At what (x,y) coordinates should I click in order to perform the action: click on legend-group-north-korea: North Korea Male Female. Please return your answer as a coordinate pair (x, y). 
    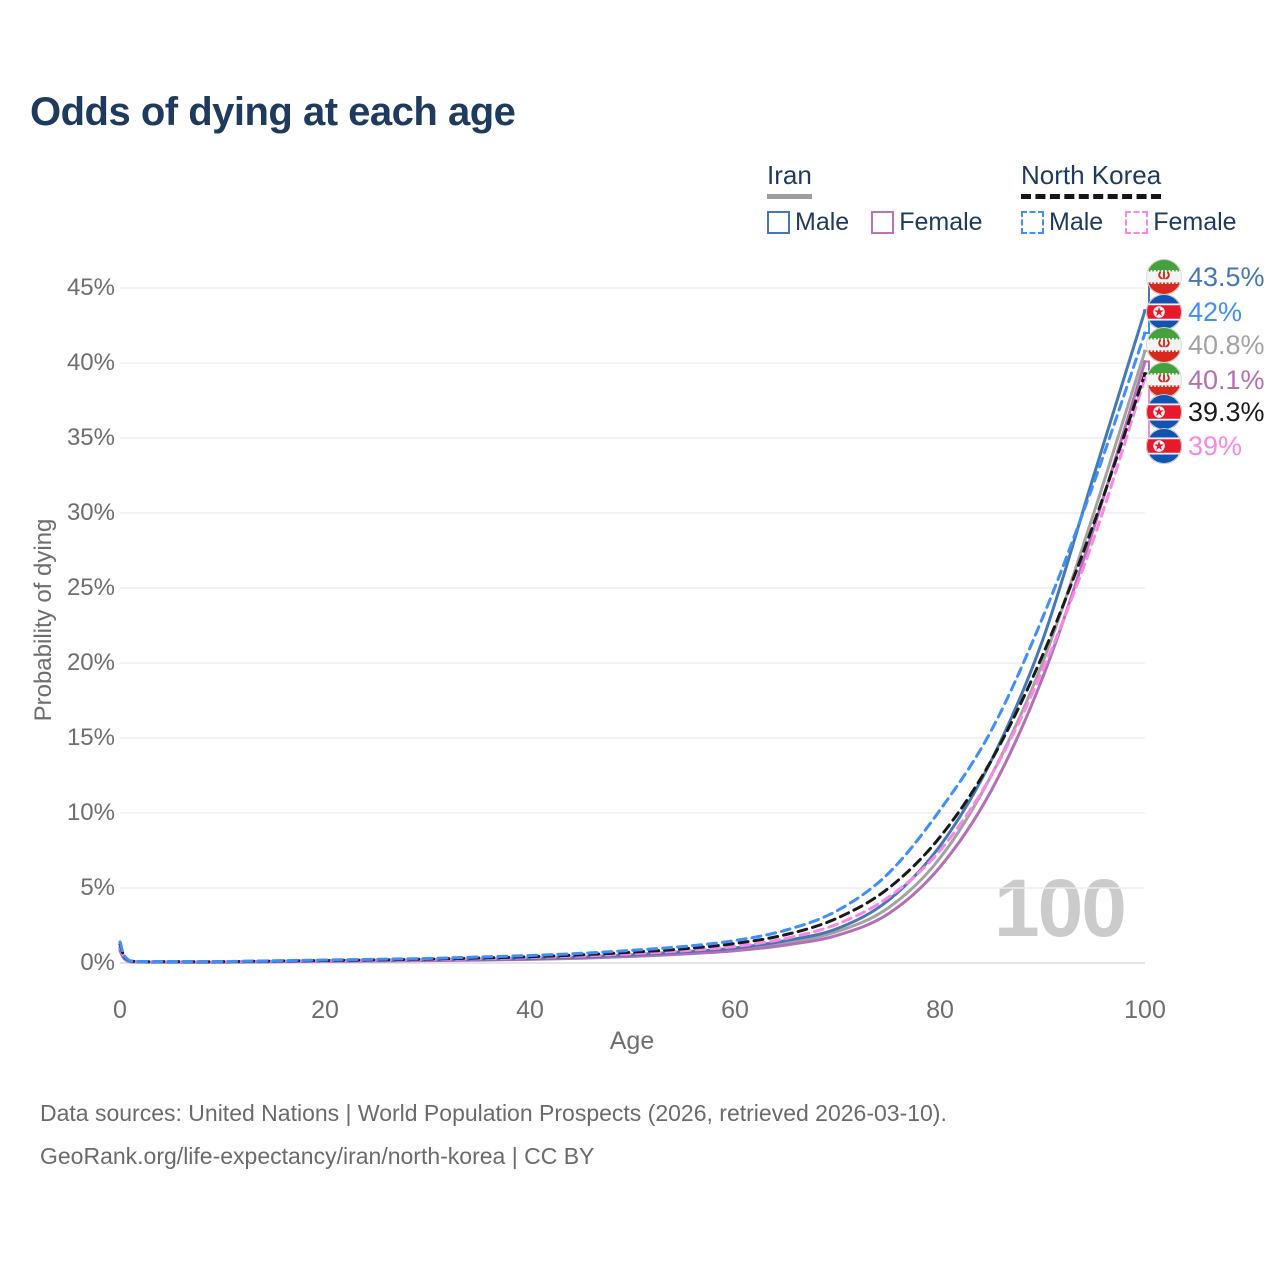
    Looking at the image, I should click on (1129, 198).